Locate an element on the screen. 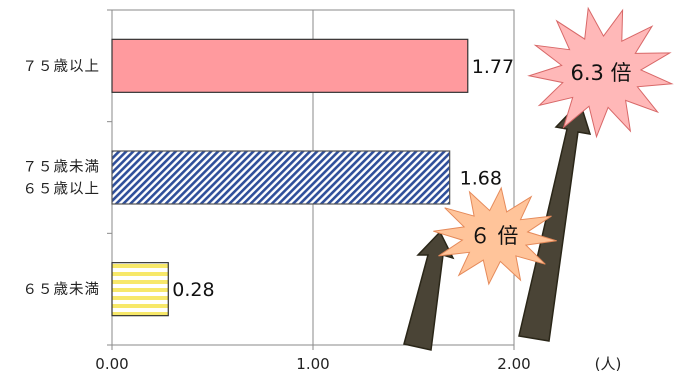 The image size is (694, 378). data-label: 0.28 is located at coordinates (193, 290).